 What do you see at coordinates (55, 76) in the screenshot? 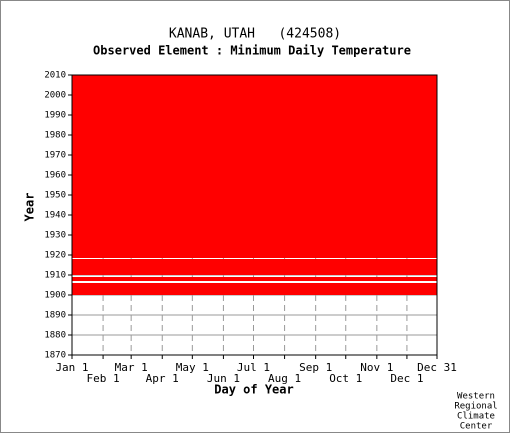
I see `y-tick-label: 2010` at bounding box center [55, 76].